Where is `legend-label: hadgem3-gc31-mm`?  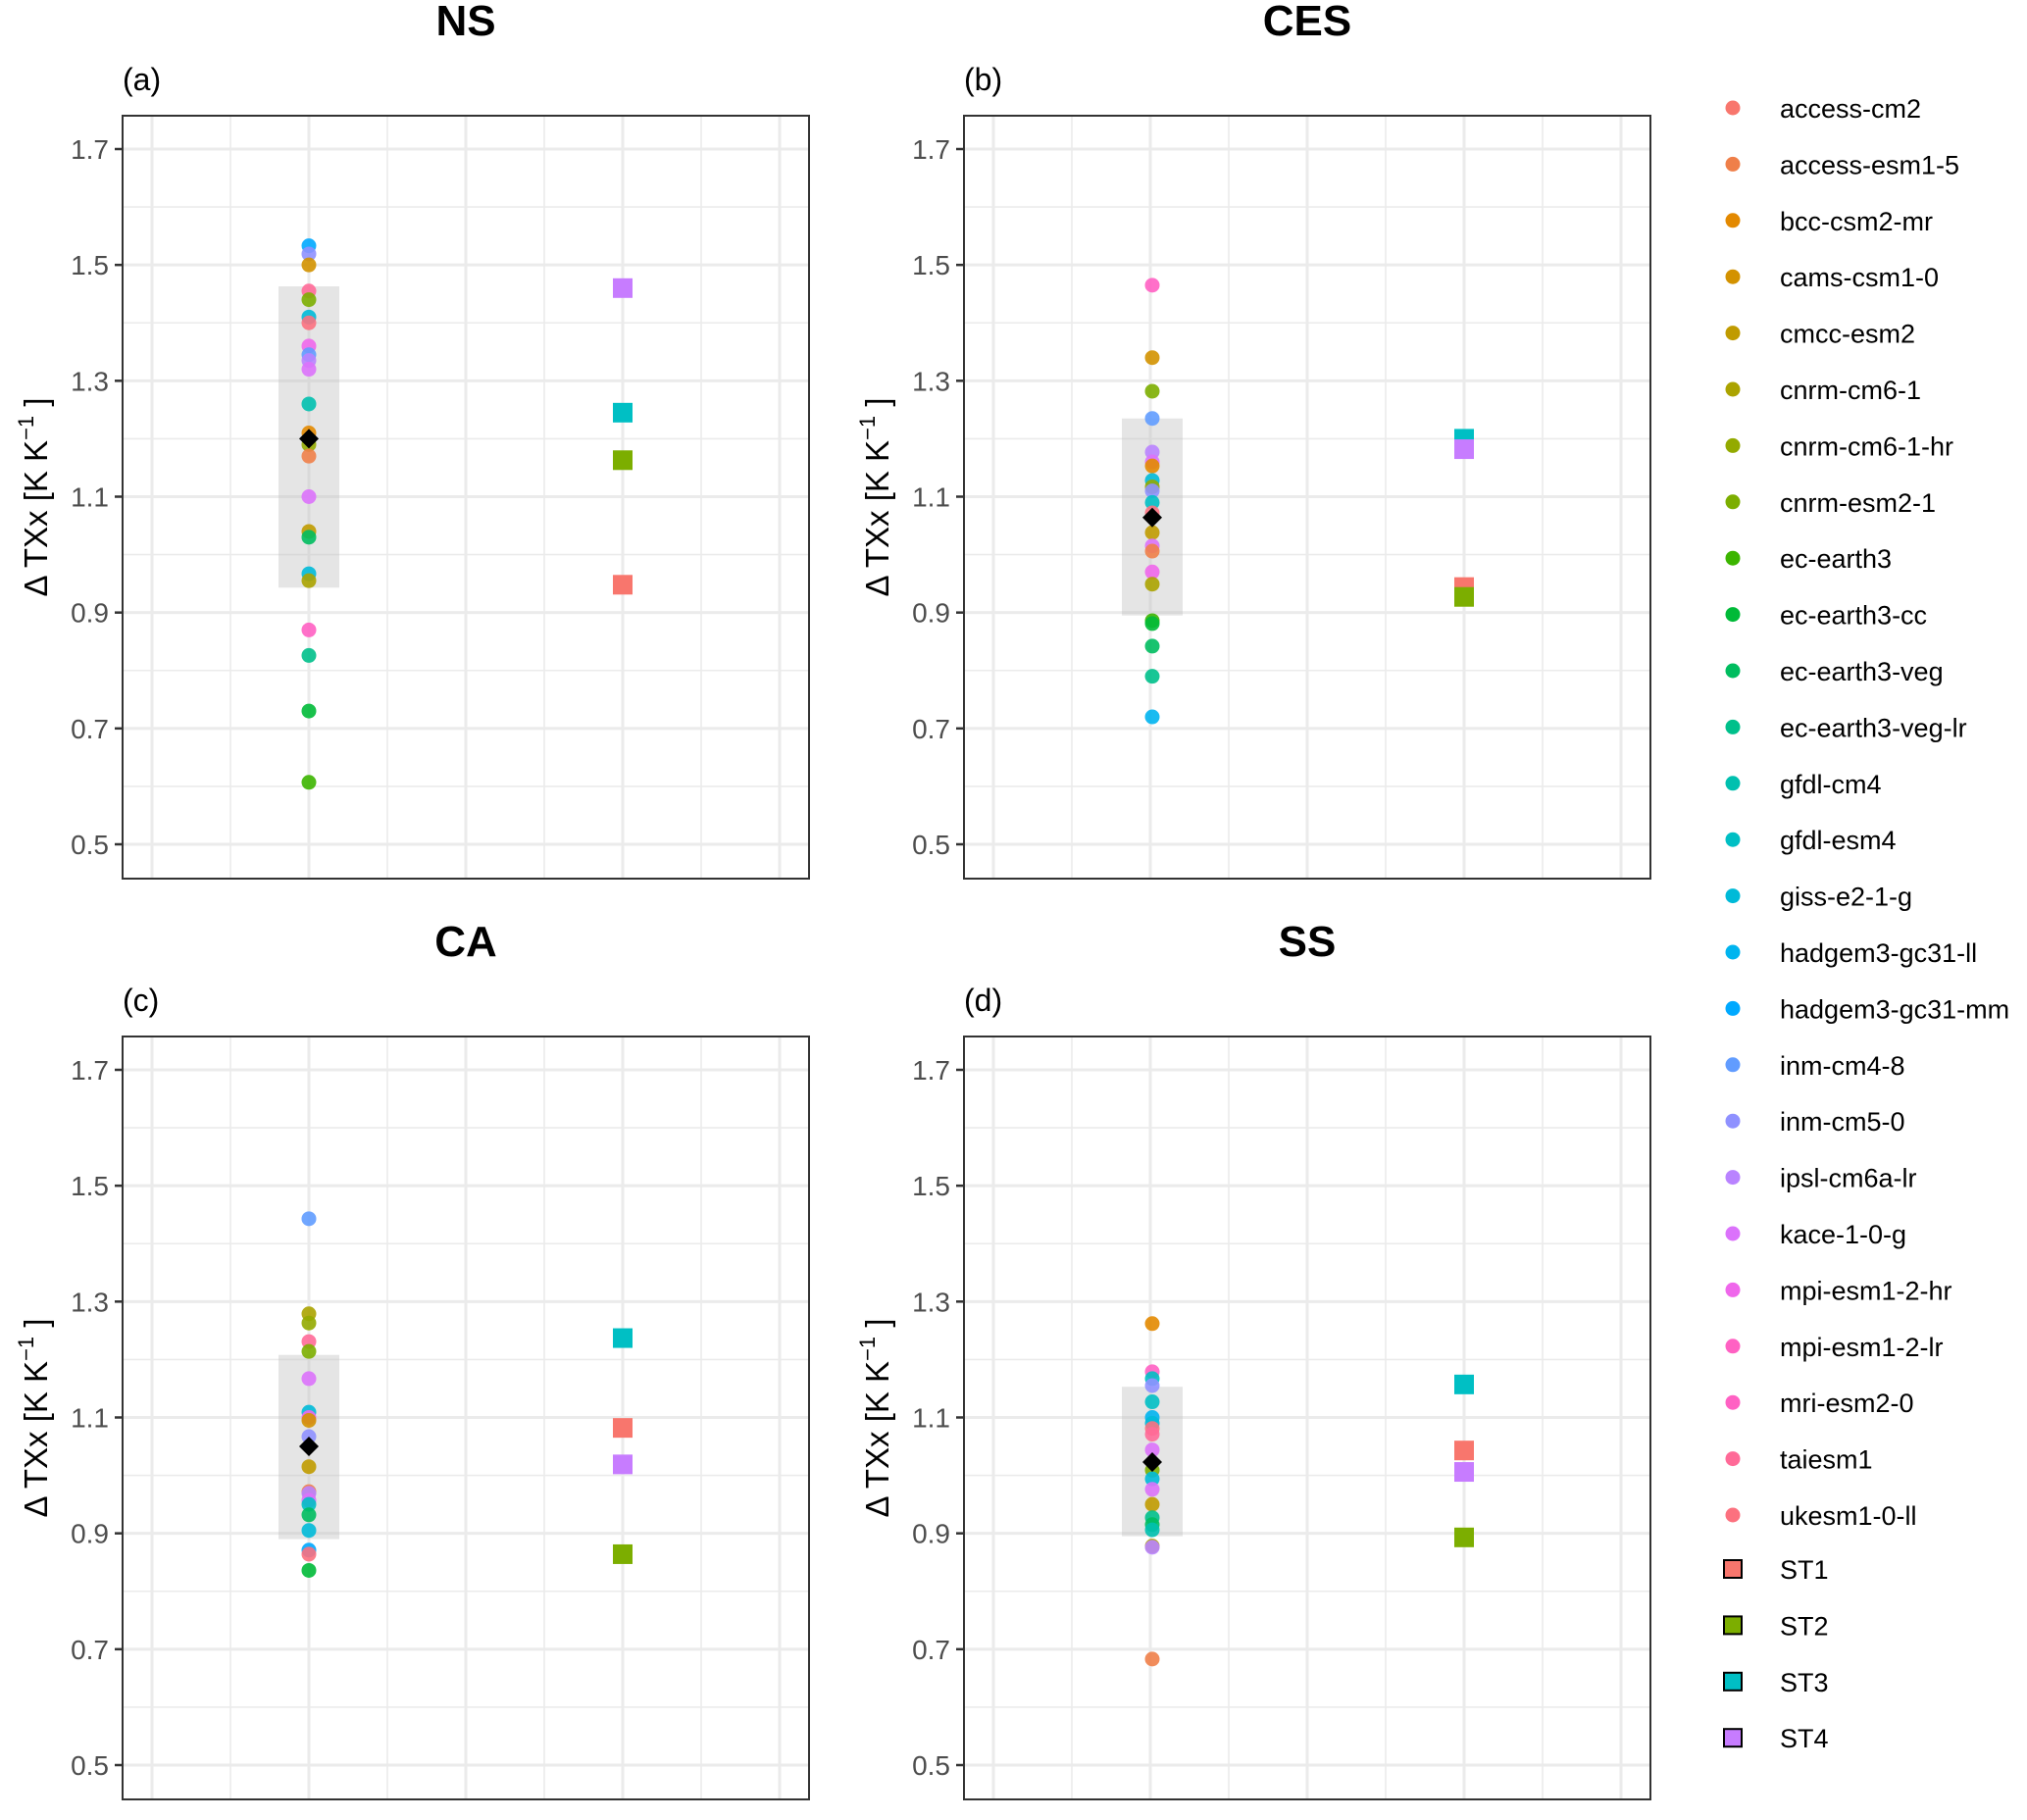 legend-label: hadgem3-gc31-mm is located at coordinates (1894, 1009).